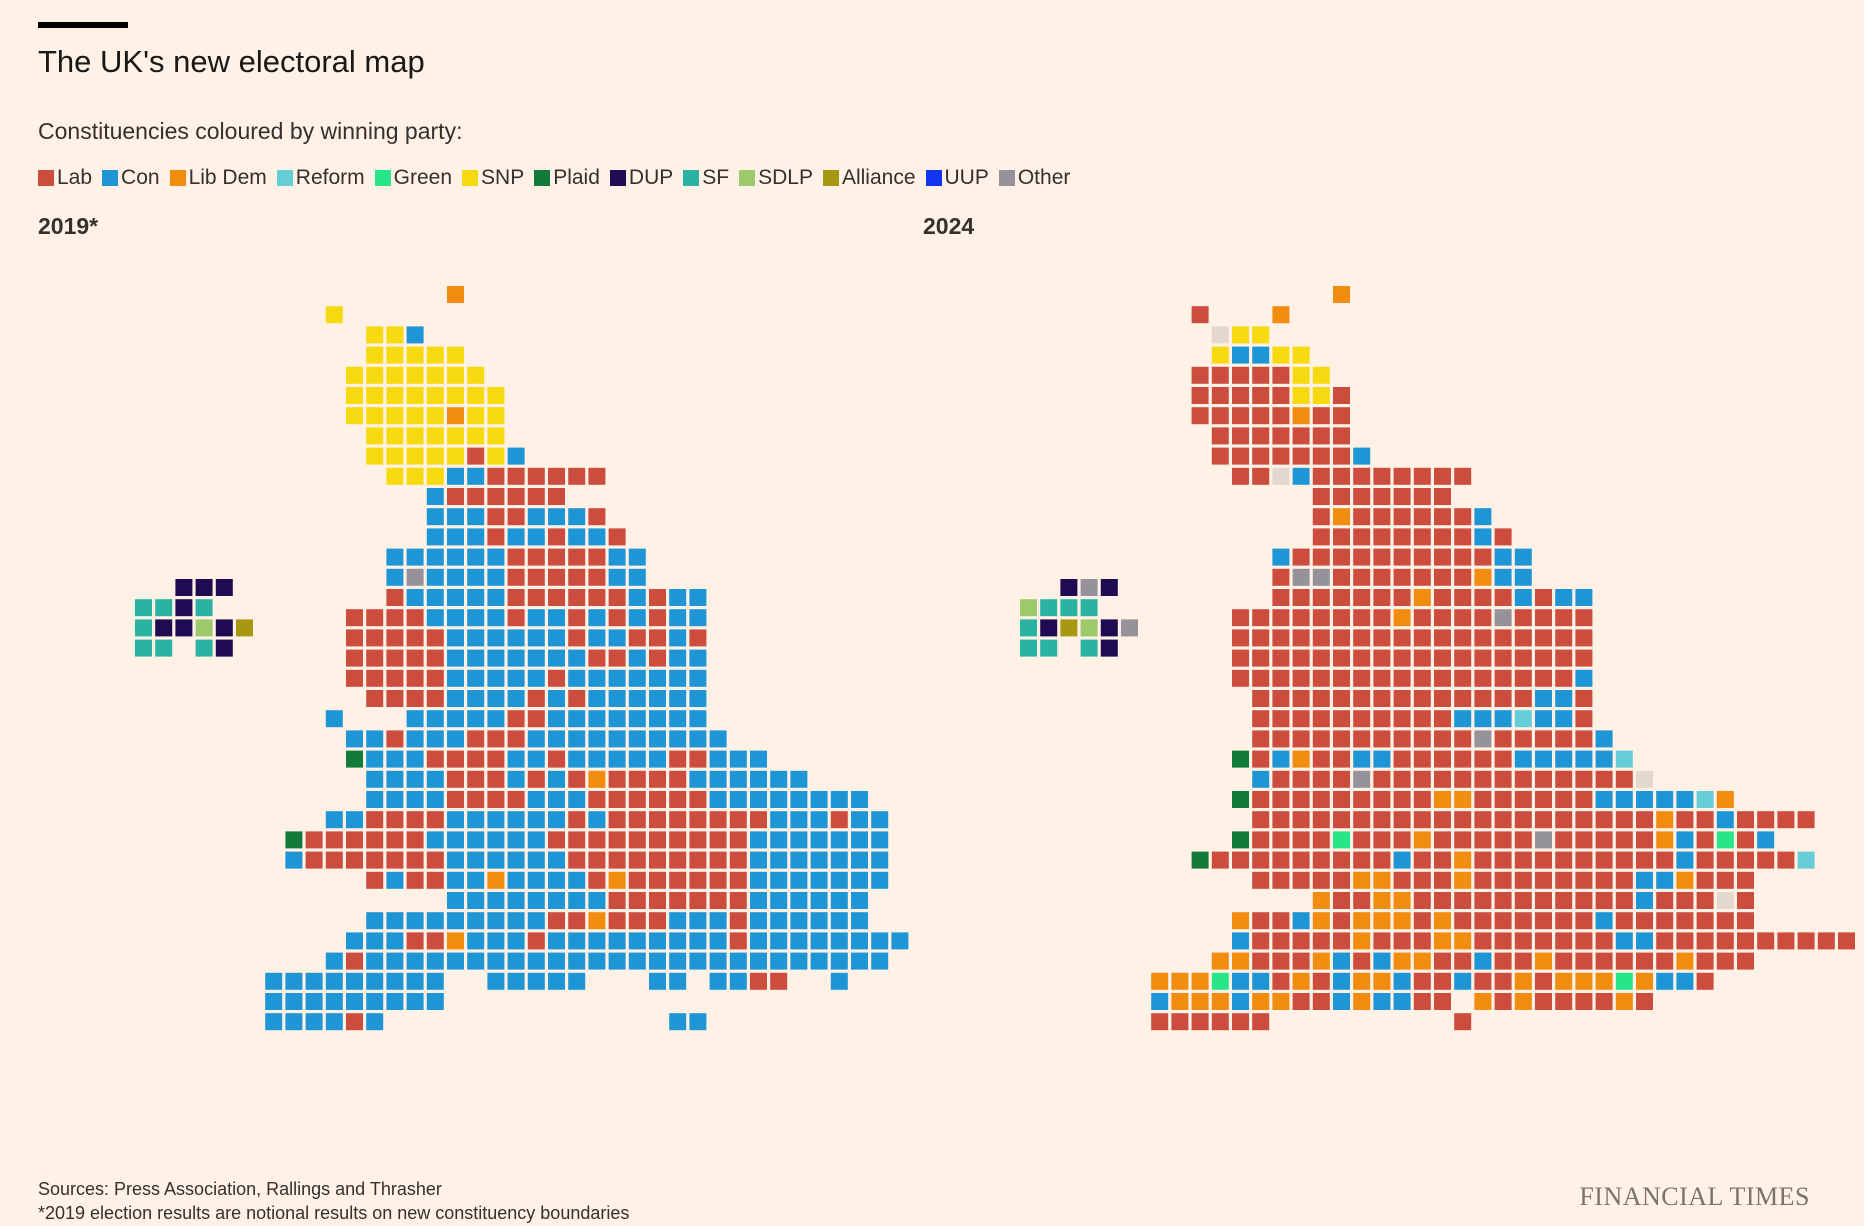  What do you see at coordinates (1044, 177) in the screenshot?
I see `legend-label: Other` at bounding box center [1044, 177].